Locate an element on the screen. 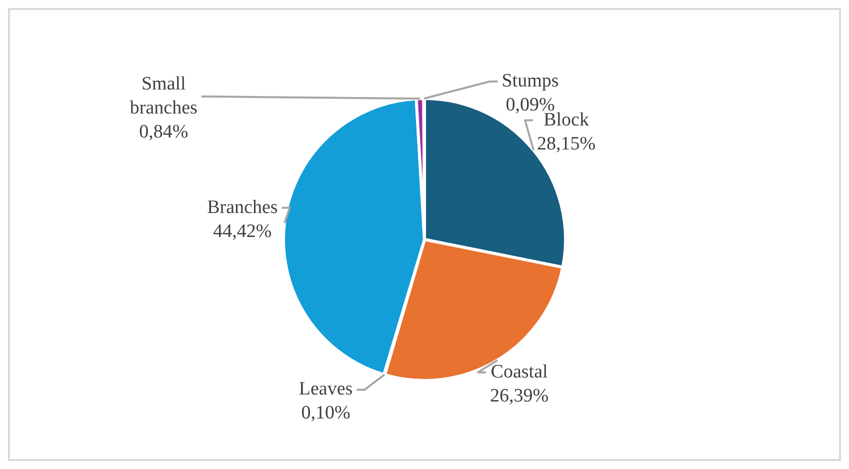  data-label: 28,15% is located at coordinates (566, 143).